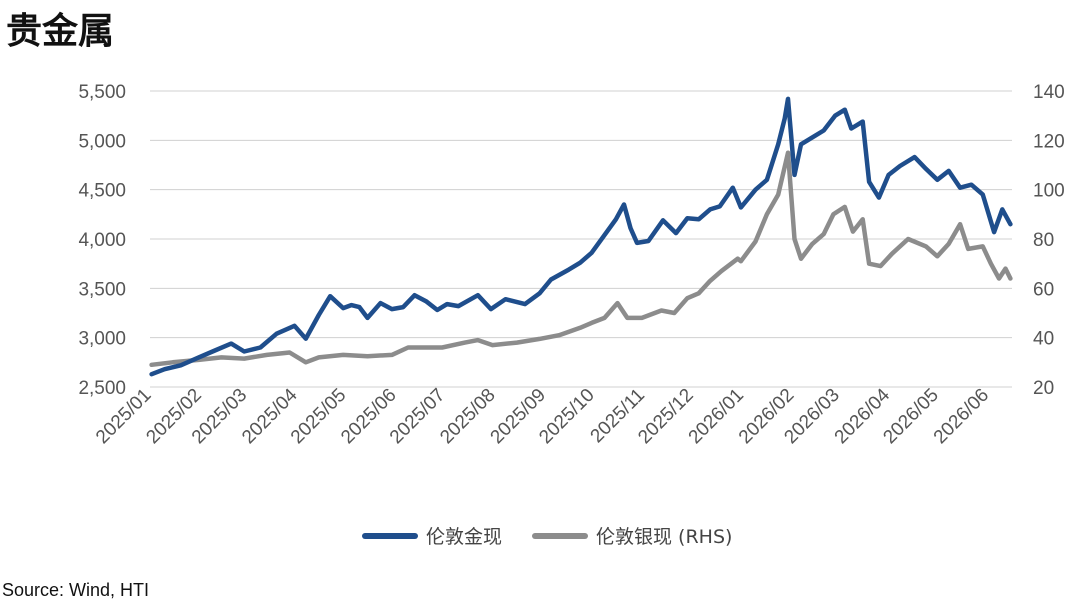 The width and height of the screenshot is (1080, 608). Describe the element at coordinates (1049, 191) in the screenshot. I see `y-right-tick-label: 100` at that location.